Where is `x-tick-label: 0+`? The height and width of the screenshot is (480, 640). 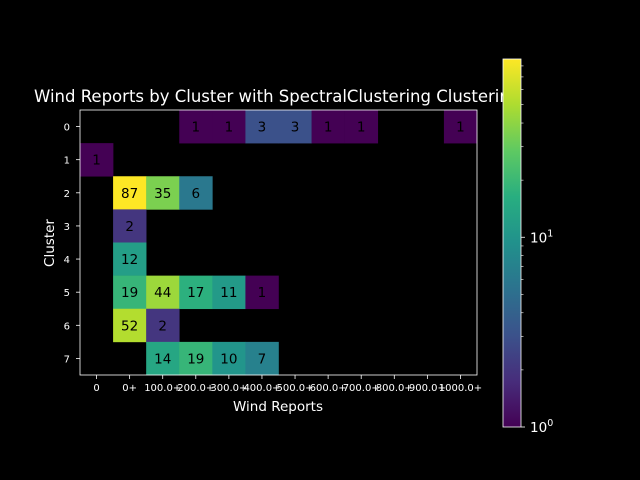 x-tick-label: 0+ is located at coordinates (129, 388).